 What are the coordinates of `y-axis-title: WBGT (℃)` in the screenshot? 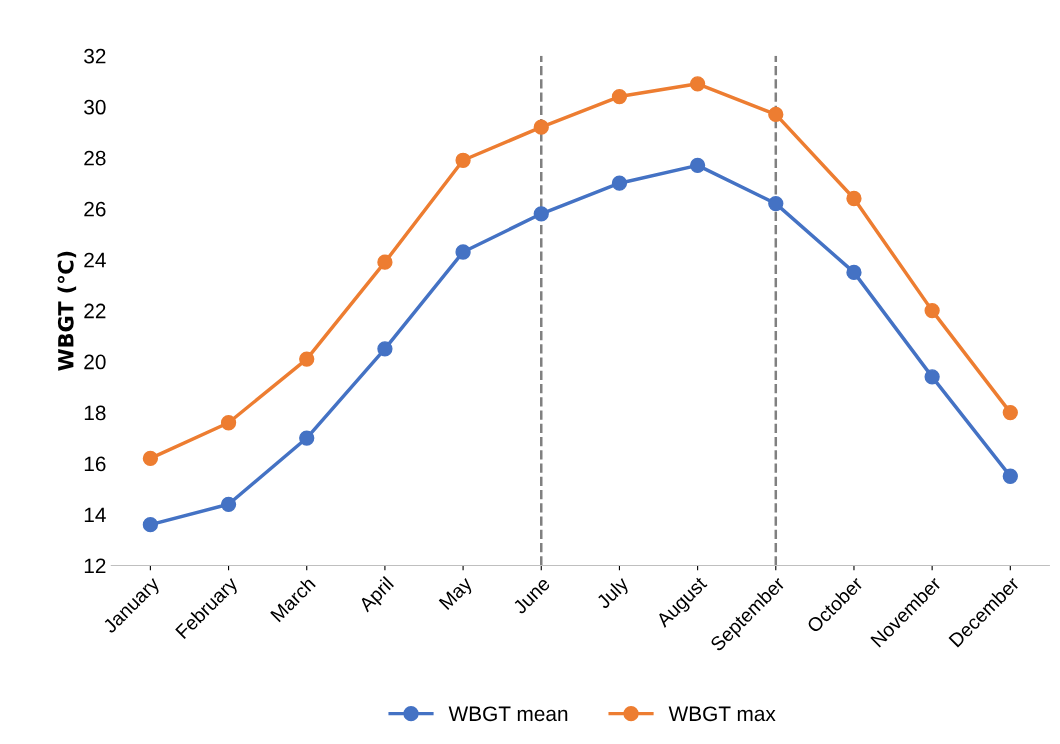 It's located at (67, 311).